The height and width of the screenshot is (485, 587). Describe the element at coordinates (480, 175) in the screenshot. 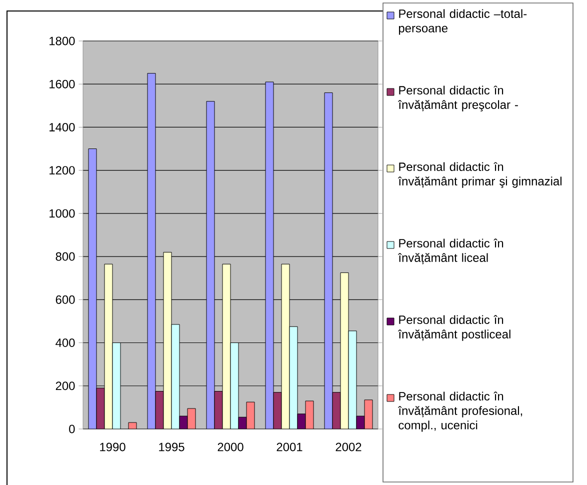

I see `legend-label: Personal didactic în învățământ primar şi gimnazial` at that location.